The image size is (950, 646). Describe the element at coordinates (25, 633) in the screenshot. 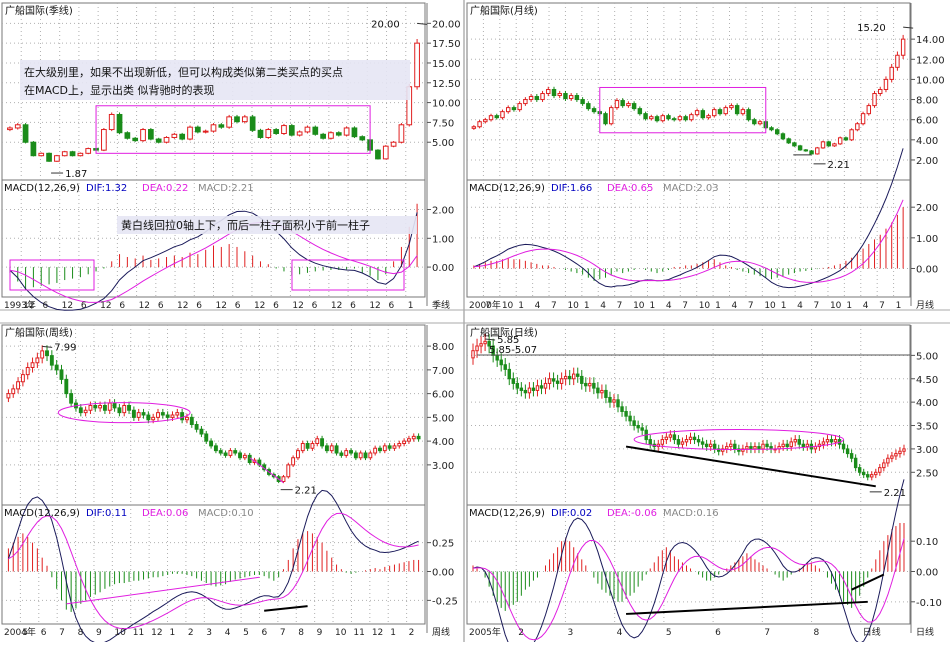

I see `date-label: 5` at that location.